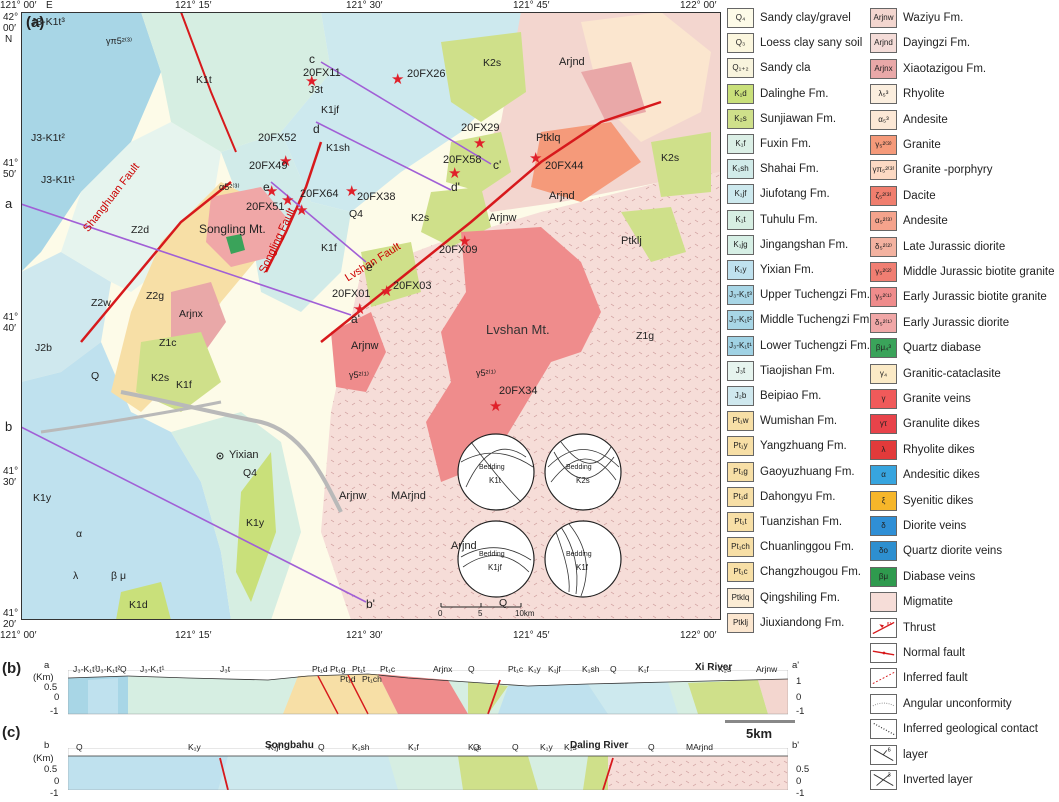 This screenshot has width=1059, height=802. Describe the element at coordinates (799, 697) in the screenshot. I see `section-b-rtick: 0` at that location.